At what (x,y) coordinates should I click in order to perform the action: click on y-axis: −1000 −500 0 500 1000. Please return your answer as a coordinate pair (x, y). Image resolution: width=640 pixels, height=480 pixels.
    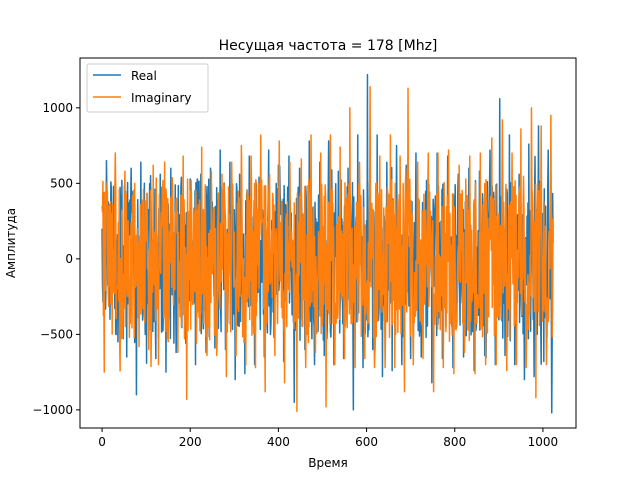
    Looking at the image, I should click on (56, 259).